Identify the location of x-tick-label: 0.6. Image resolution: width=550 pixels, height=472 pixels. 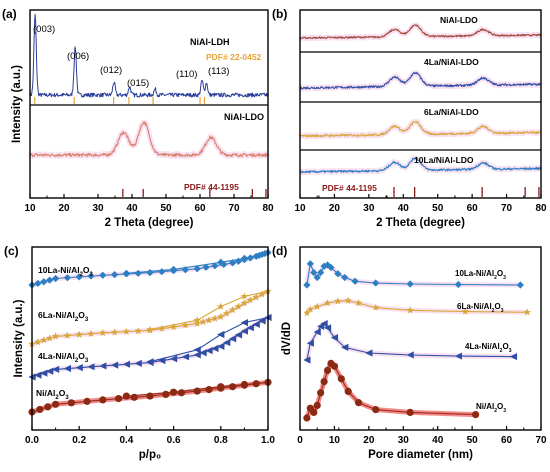
(174, 440).